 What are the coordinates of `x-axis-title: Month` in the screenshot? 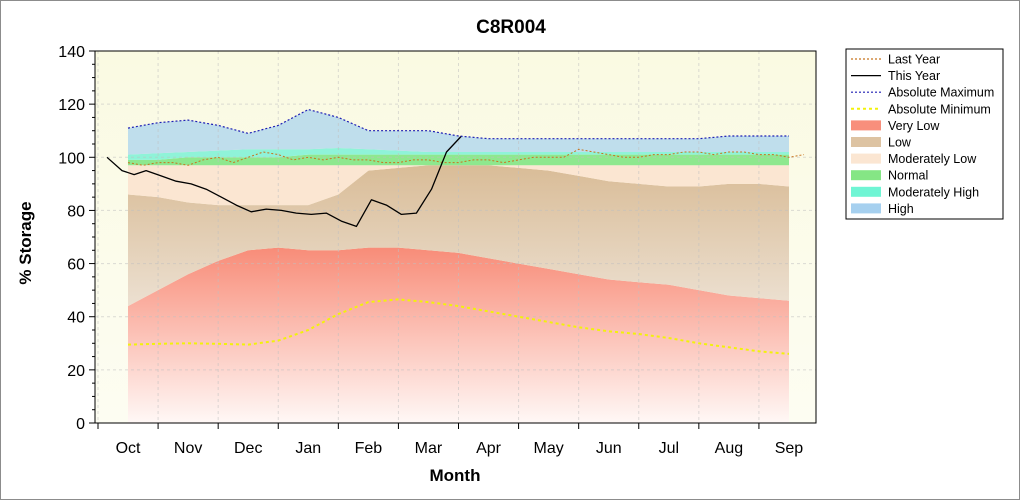 It's located at (455, 475).